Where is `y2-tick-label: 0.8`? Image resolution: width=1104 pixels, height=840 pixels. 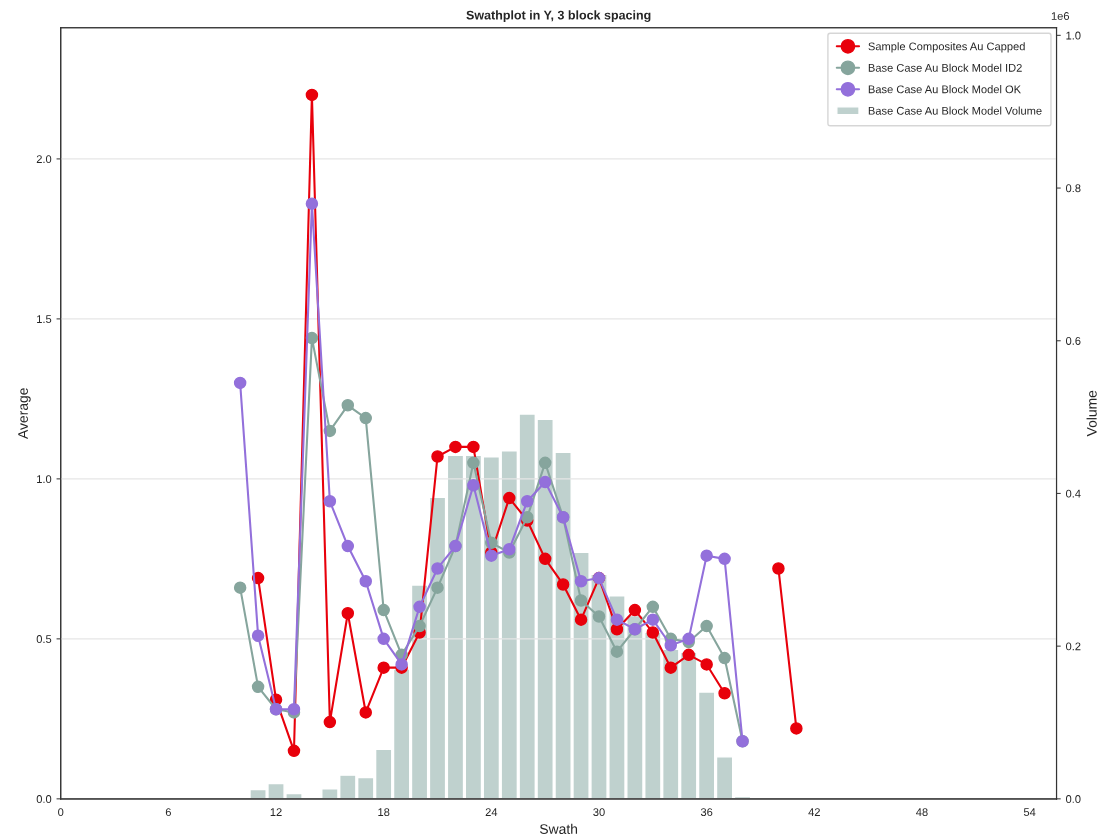 y2-tick-label: 0.8 is located at coordinates (1073, 188).